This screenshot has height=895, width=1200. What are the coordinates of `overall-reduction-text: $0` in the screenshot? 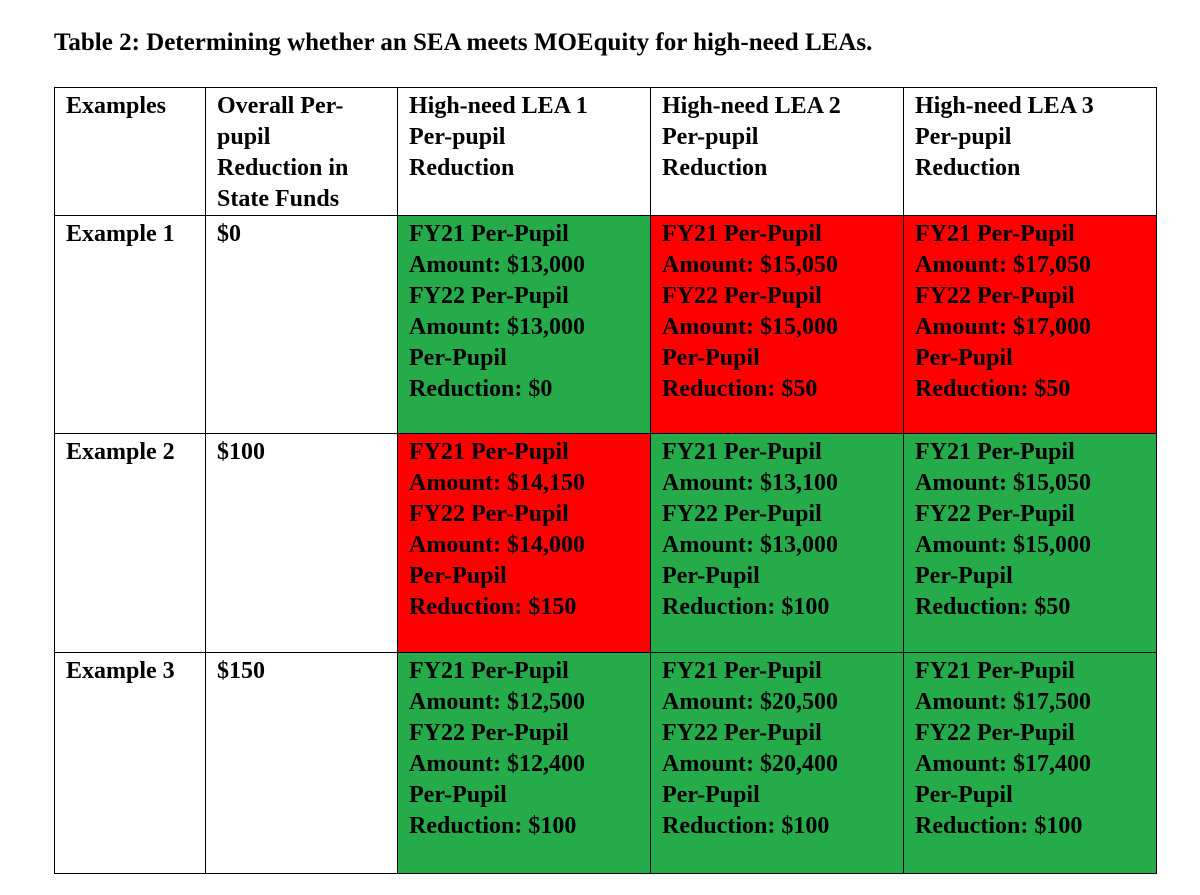 It's located at (229, 234).